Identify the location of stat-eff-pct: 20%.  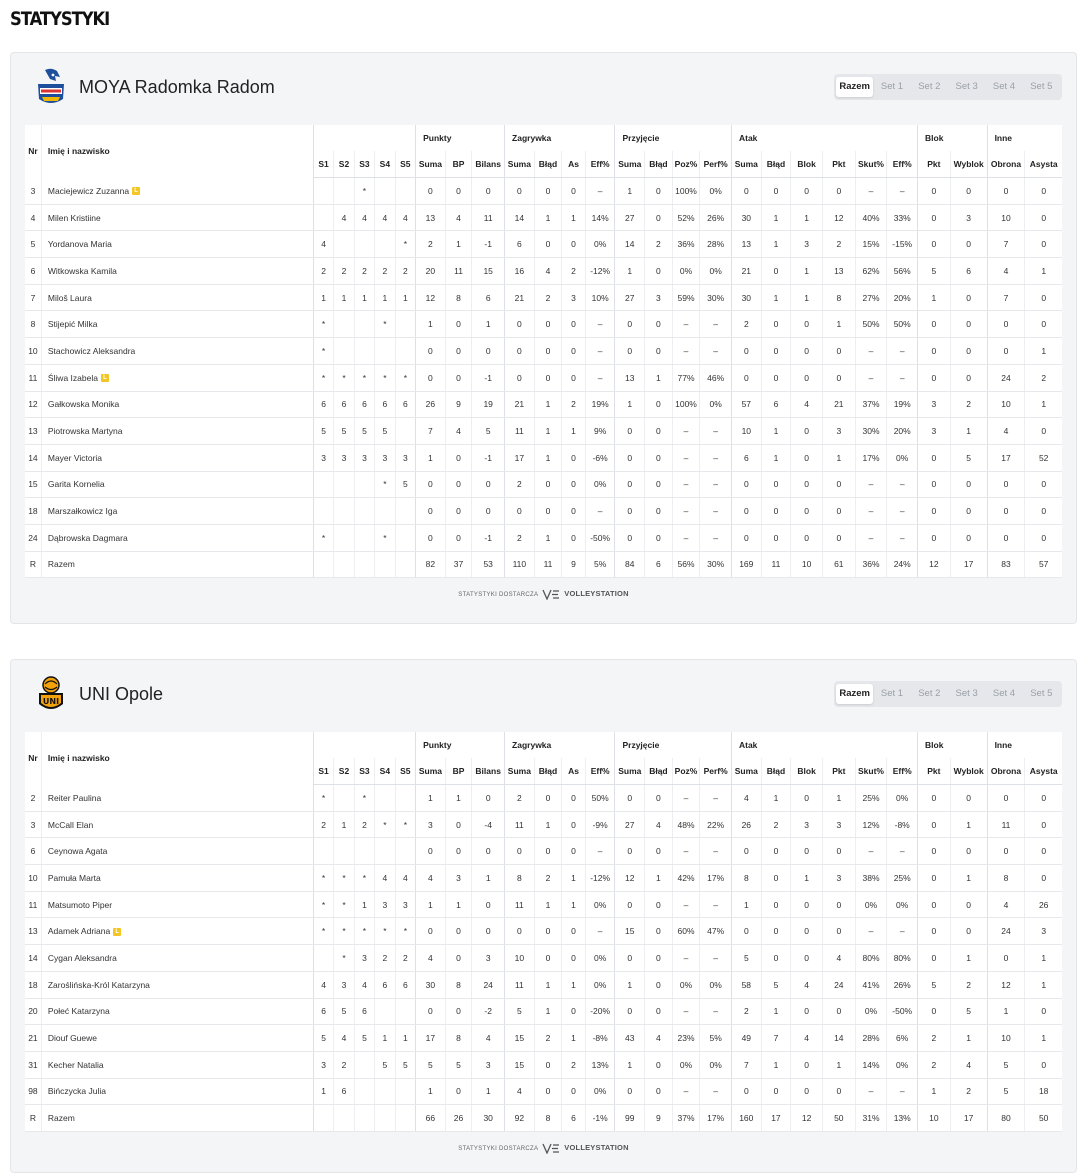
(902, 431).